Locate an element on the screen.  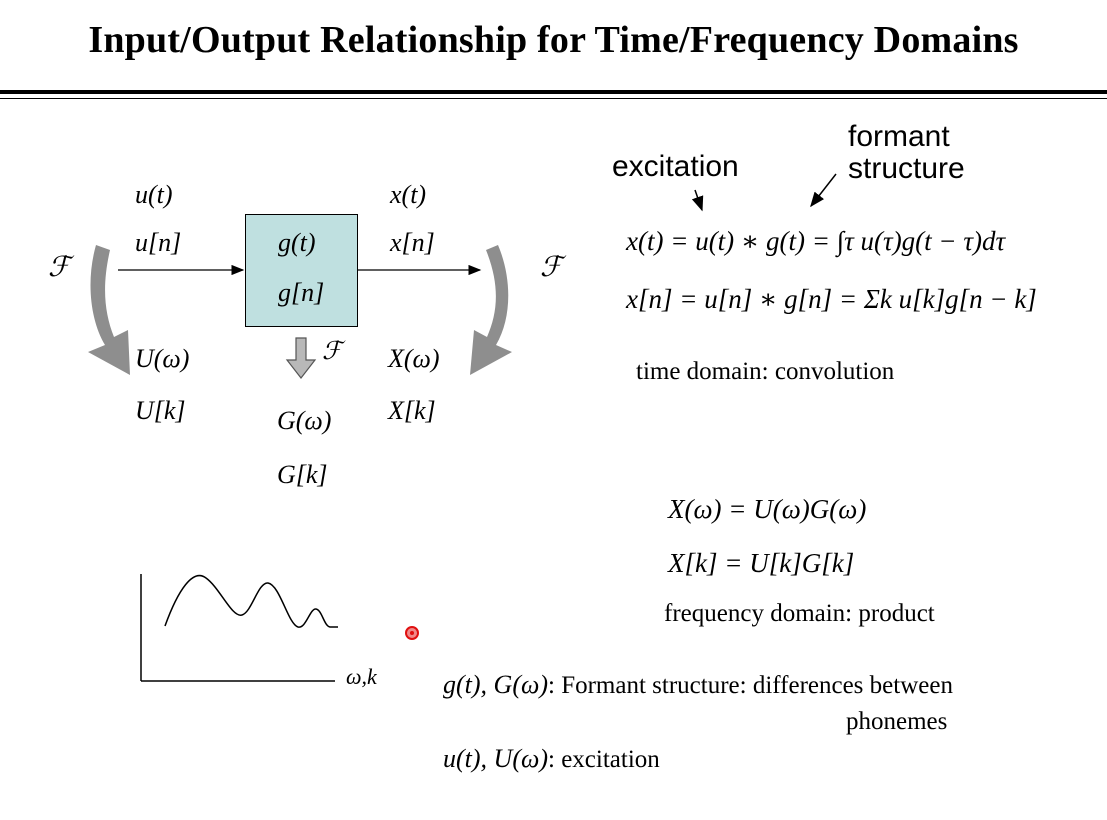
plot-axis-label: ω,k is located at coordinates (361, 676).